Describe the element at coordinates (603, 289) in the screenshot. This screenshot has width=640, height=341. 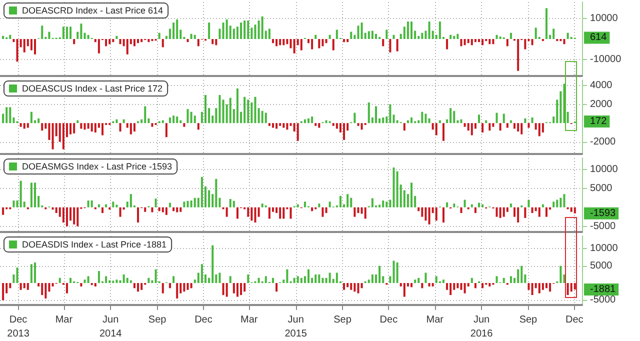
I see `annotation: -1881` at that location.